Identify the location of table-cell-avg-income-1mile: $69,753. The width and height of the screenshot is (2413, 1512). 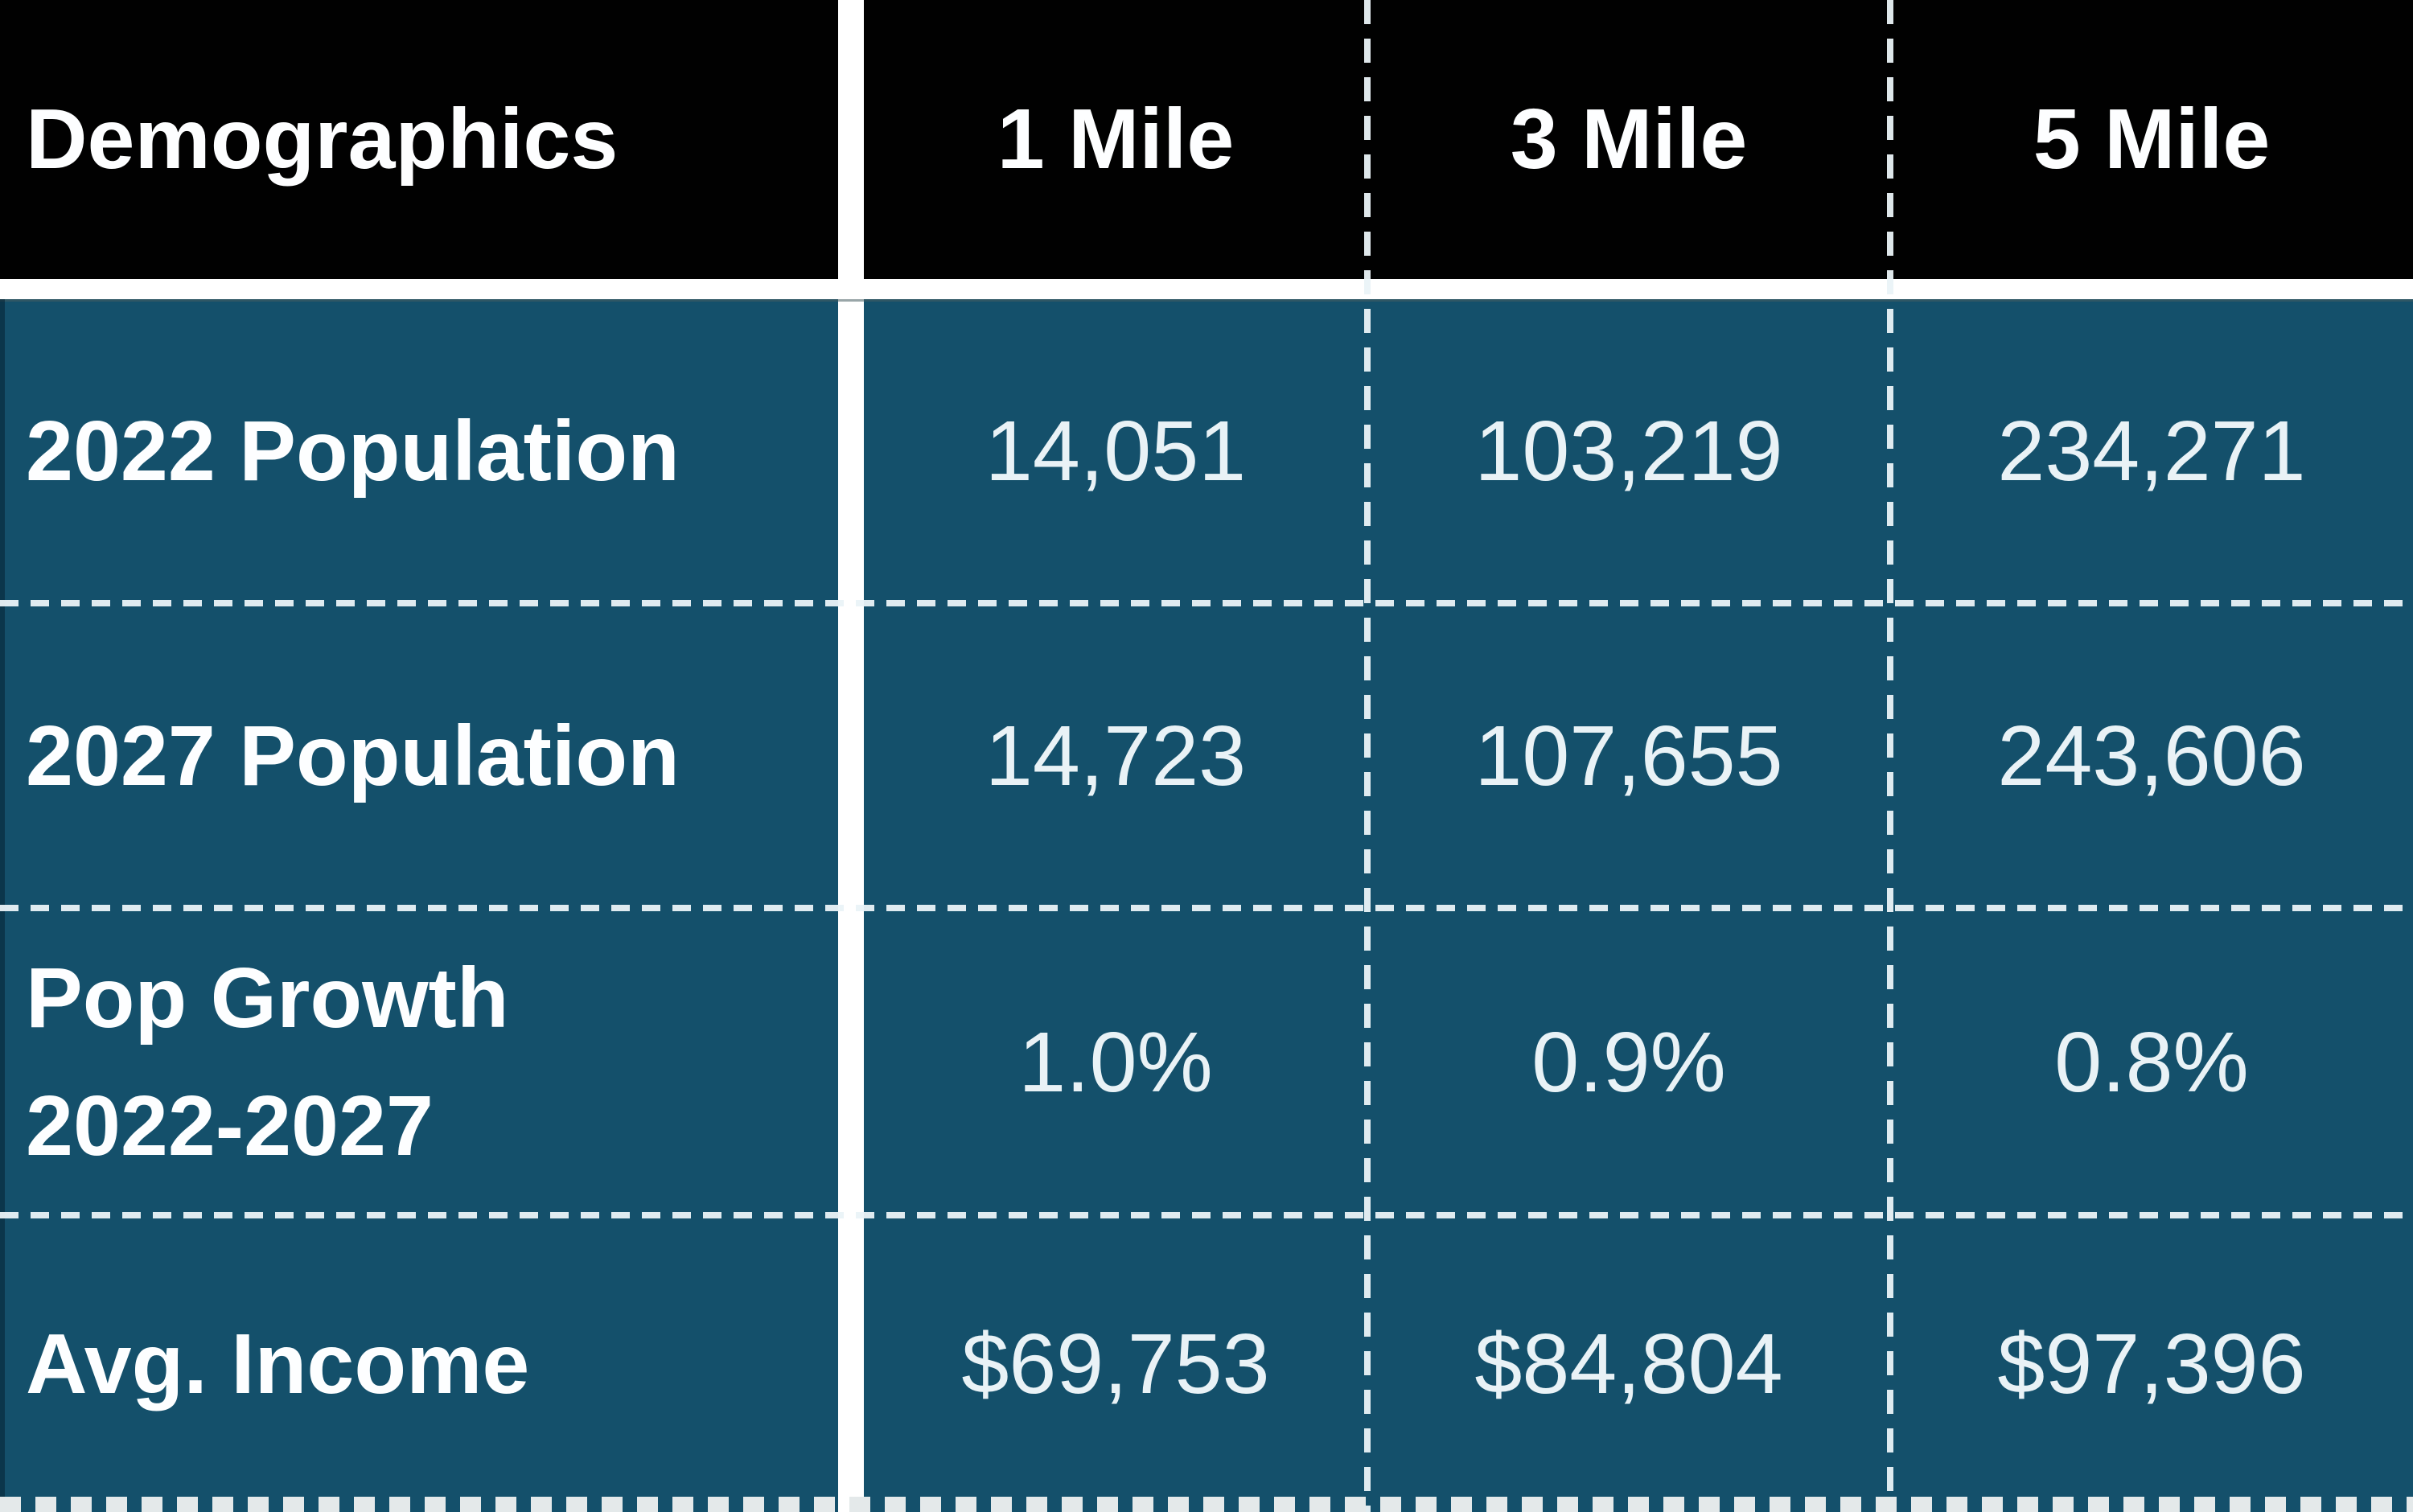
(1115, 1364).